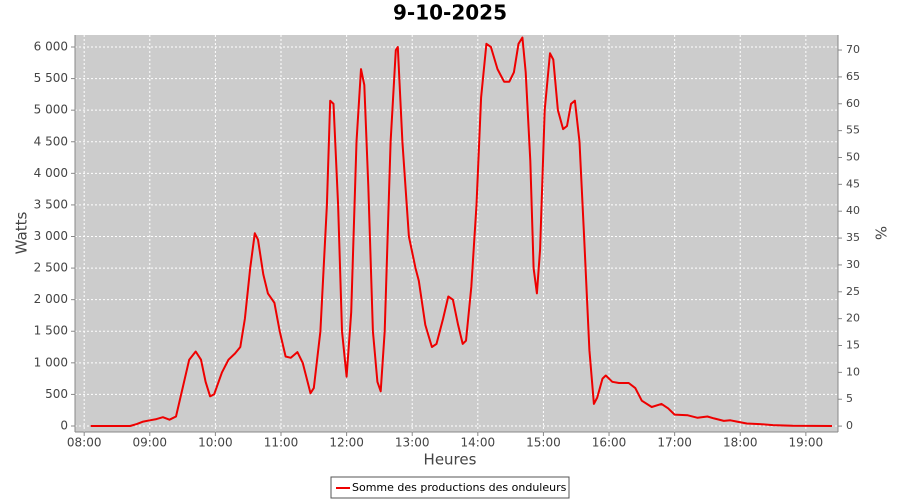 This screenshot has width=900, height=500. What do you see at coordinates (853, 130) in the screenshot?
I see `y2-tick-label: 55` at bounding box center [853, 130].